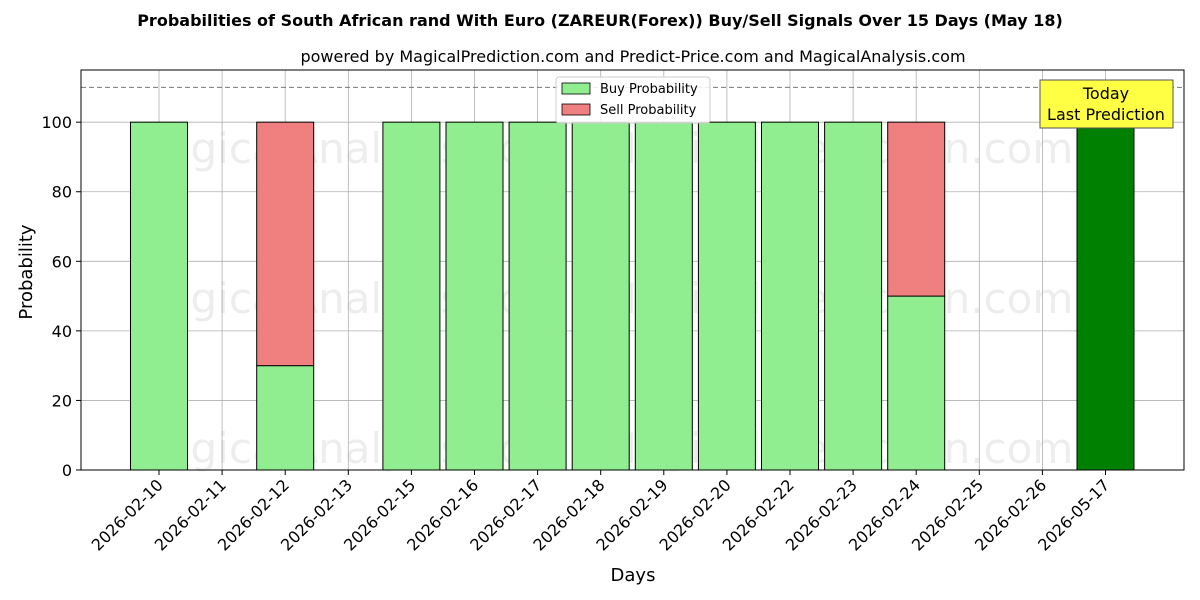  Describe the element at coordinates (649, 89) in the screenshot. I see `legend-label-buy: Buy Probability` at that location.